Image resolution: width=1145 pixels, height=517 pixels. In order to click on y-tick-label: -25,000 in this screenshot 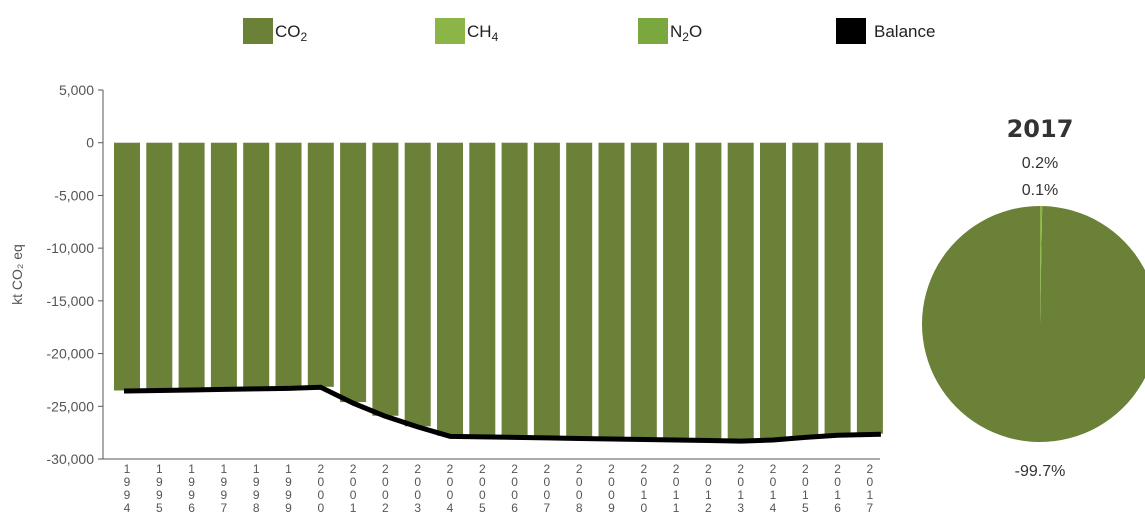, I will do `click(71, 406)`.